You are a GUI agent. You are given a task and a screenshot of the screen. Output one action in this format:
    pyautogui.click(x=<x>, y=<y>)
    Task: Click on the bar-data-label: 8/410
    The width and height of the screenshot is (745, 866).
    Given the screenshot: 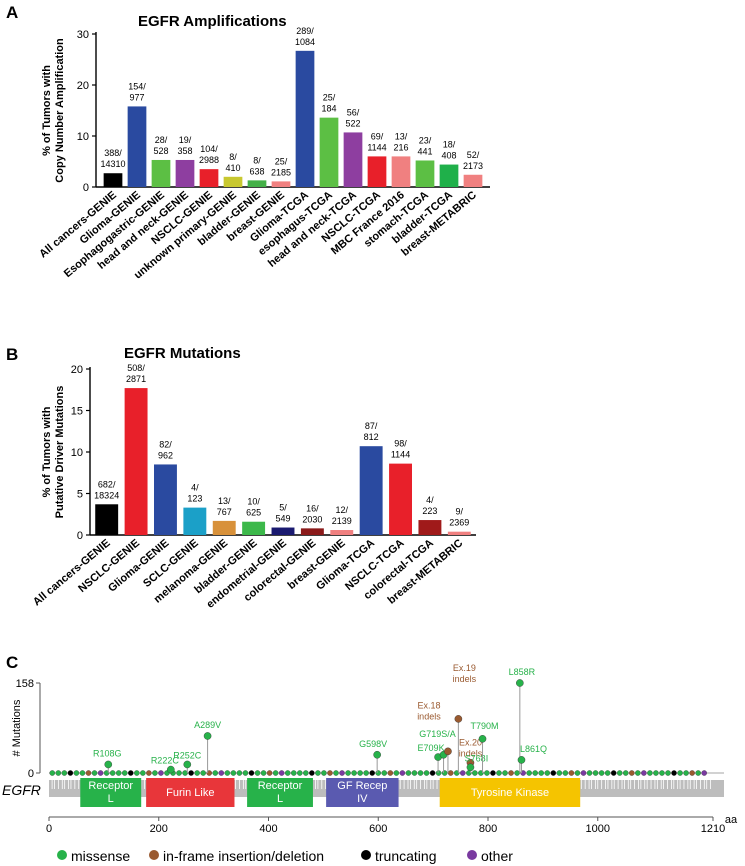 What is the action you would take?
    pyautogui.click(x=232, y=162)
    